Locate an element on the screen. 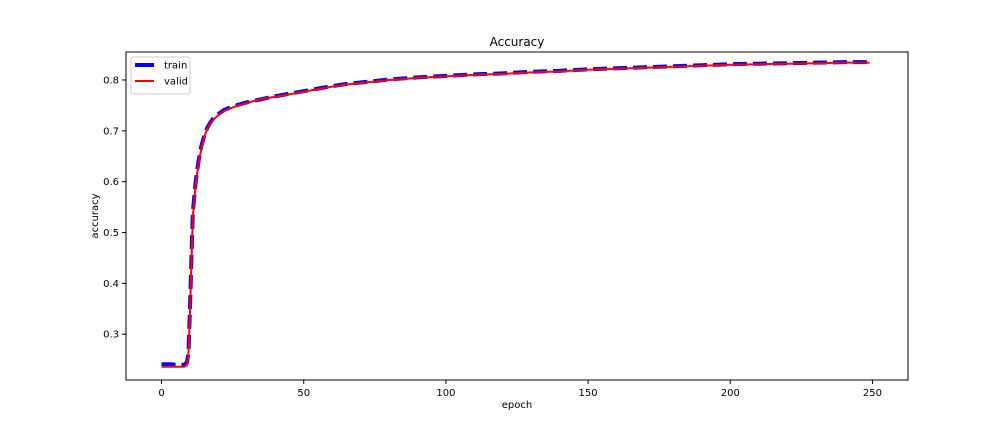 The width and height of the screenshot is (1008, 432). x-tick-label: 150 is located at coordinates (588, 393).